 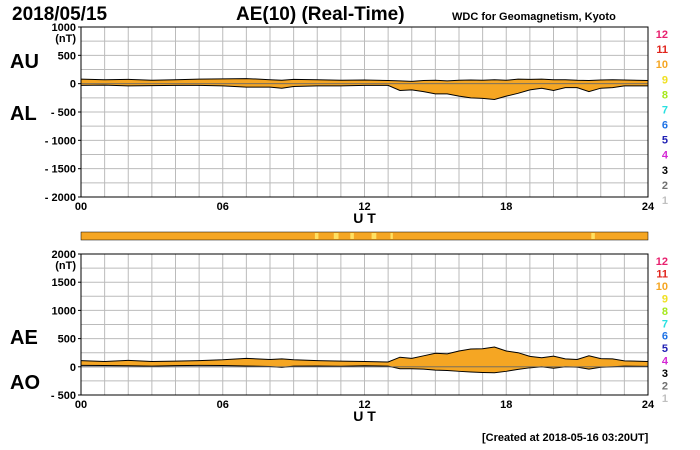 I want to click on series-line-al, so click(x=364, y=92).